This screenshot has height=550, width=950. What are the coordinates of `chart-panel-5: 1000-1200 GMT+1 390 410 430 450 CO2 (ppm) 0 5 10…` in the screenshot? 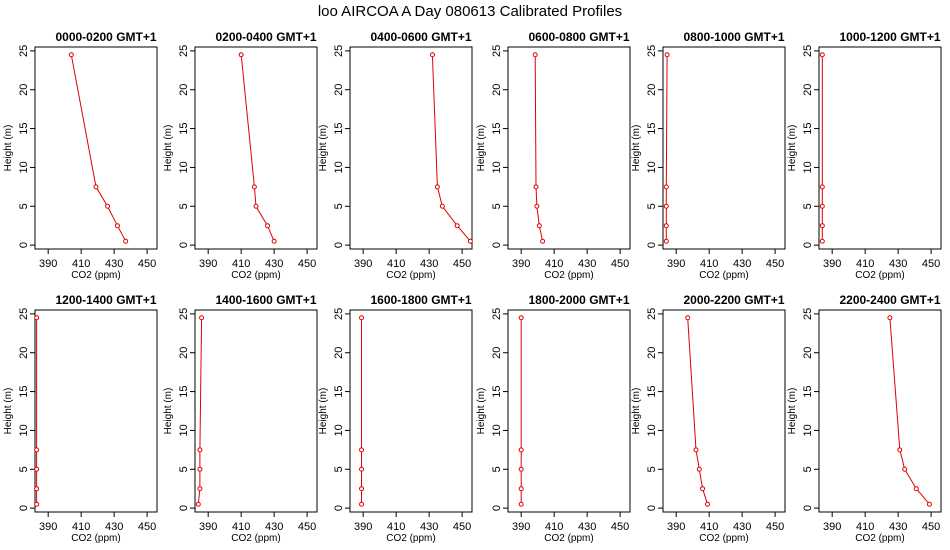 It's located at (864, 155).